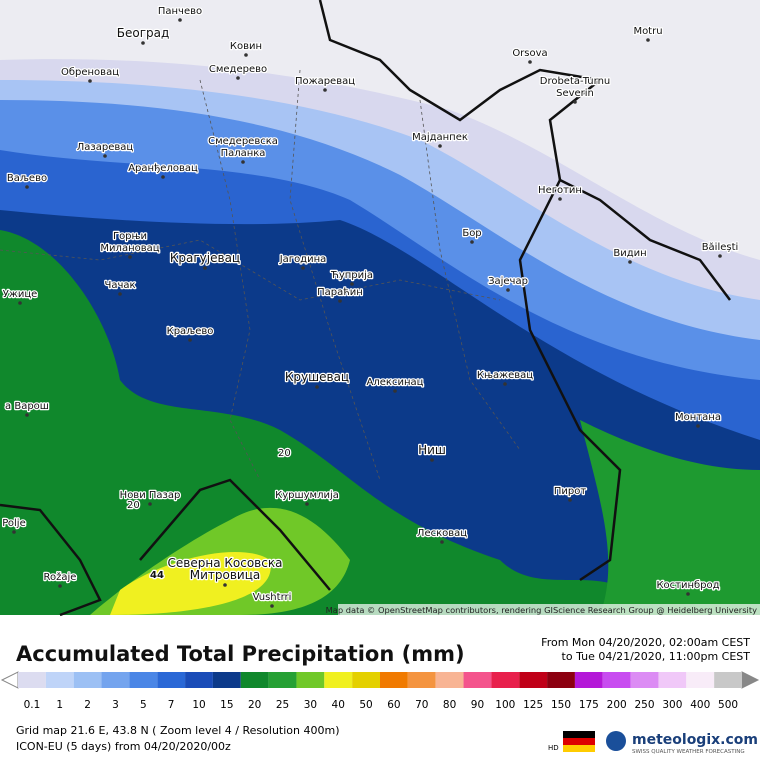  Describe the element at coordinates (647, 31) in the screenshot. I see `city-label: Motru` at that location.